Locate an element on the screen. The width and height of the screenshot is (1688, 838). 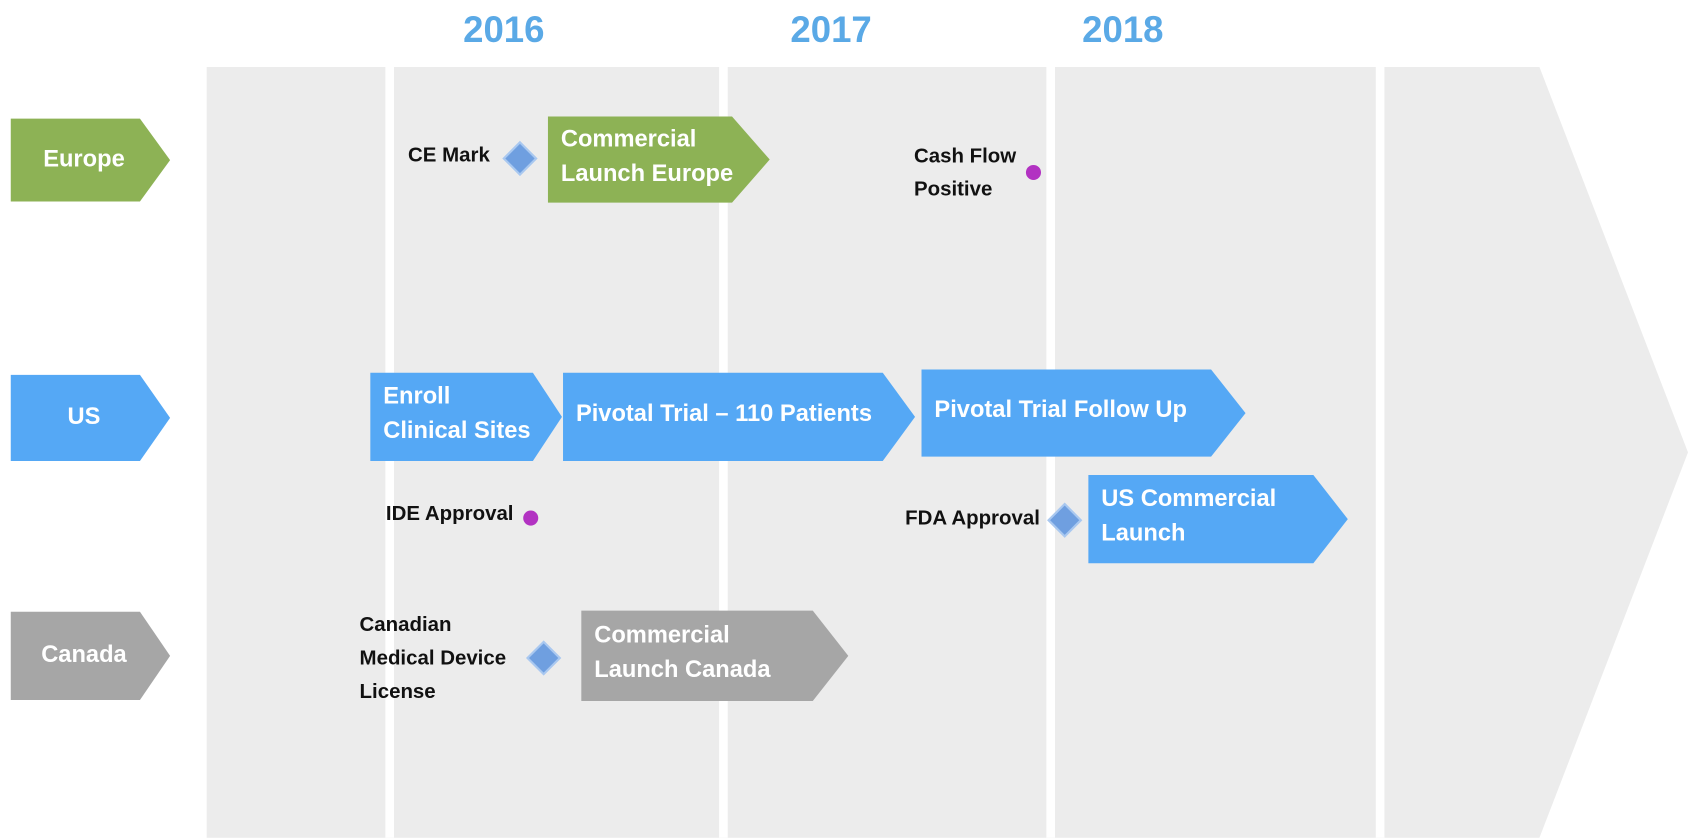
label: Positive is located at coordinates (953, 189).